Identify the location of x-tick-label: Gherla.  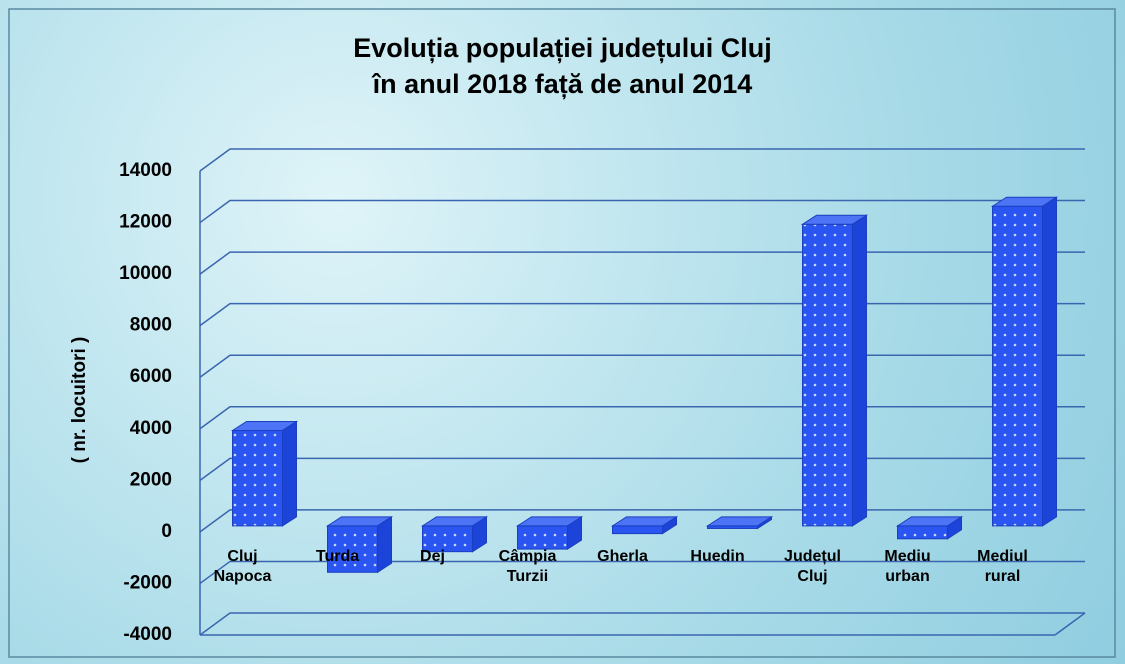
(622, 556).